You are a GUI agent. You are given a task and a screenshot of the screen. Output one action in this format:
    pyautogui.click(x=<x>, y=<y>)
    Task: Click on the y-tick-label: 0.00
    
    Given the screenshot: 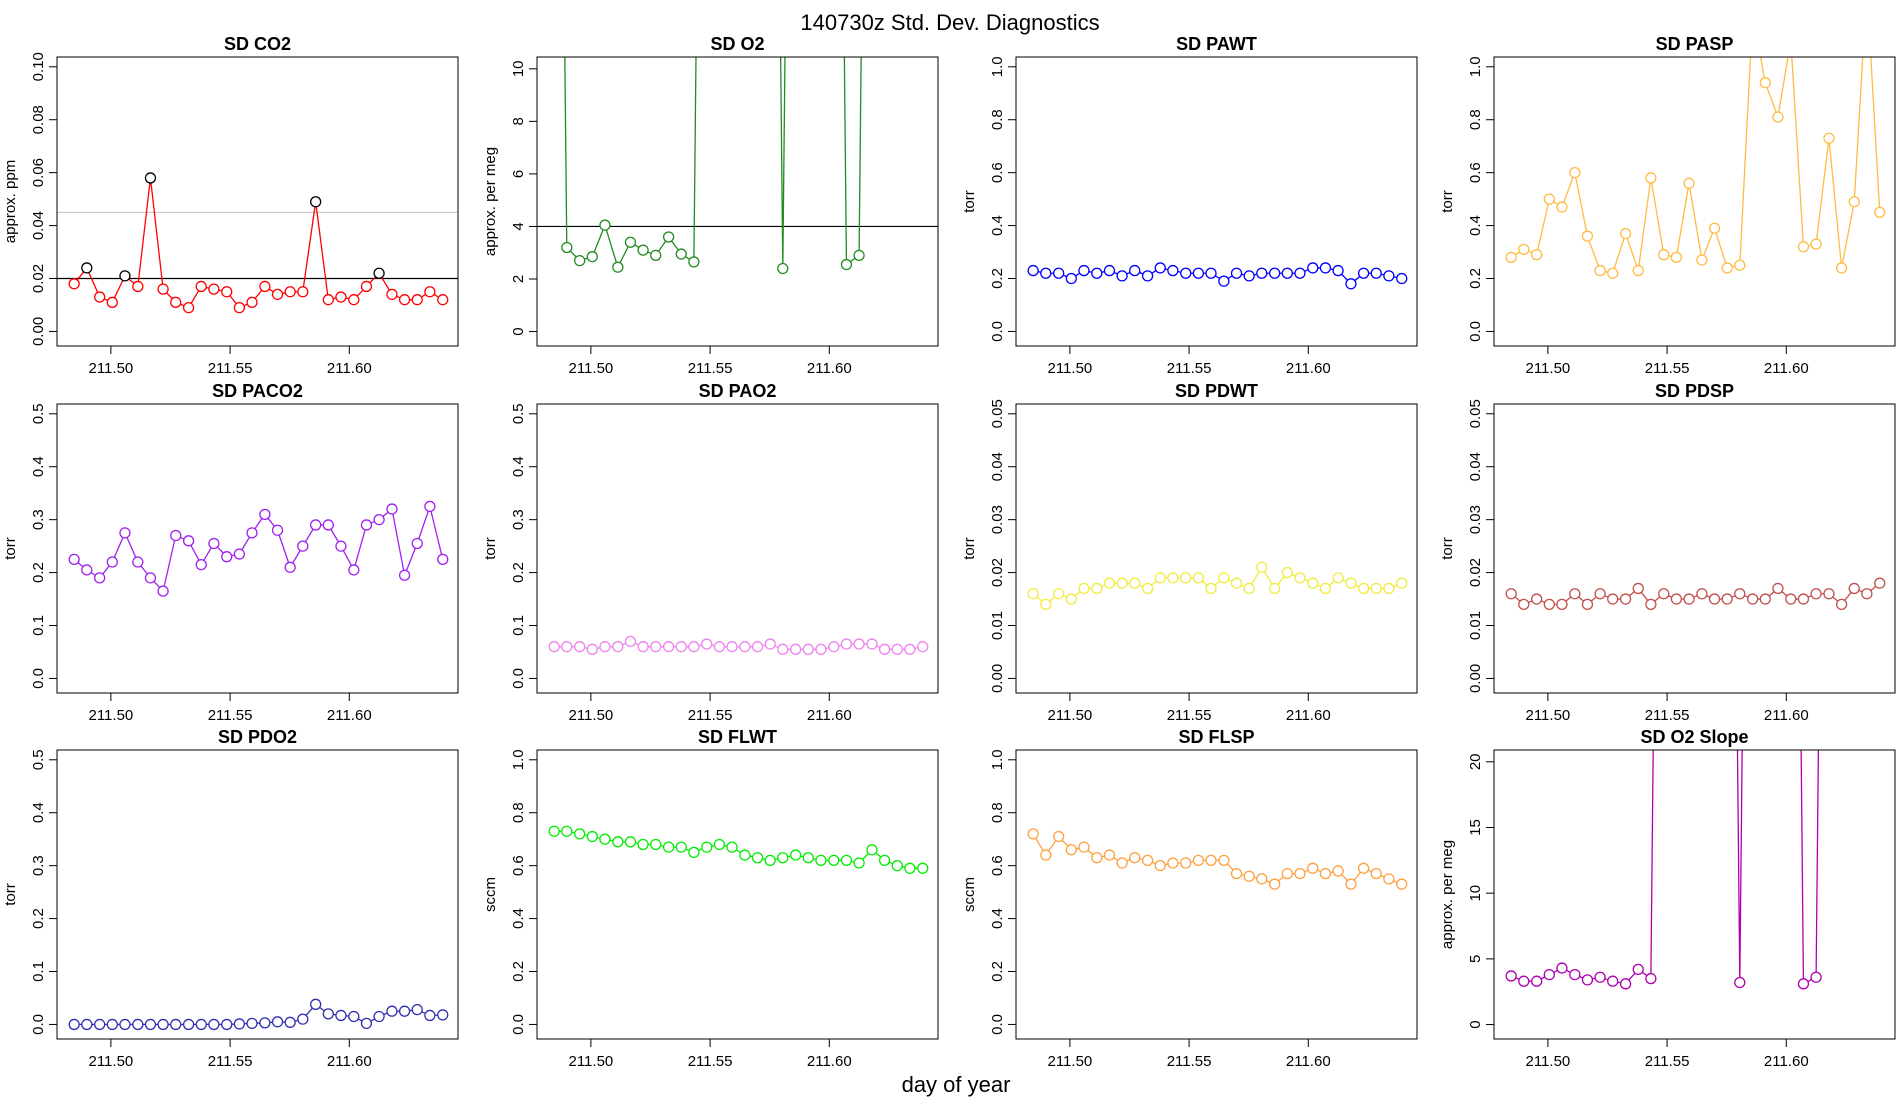 What is the action you would take?
    pyautogui.click(x=1475, y=678)
    